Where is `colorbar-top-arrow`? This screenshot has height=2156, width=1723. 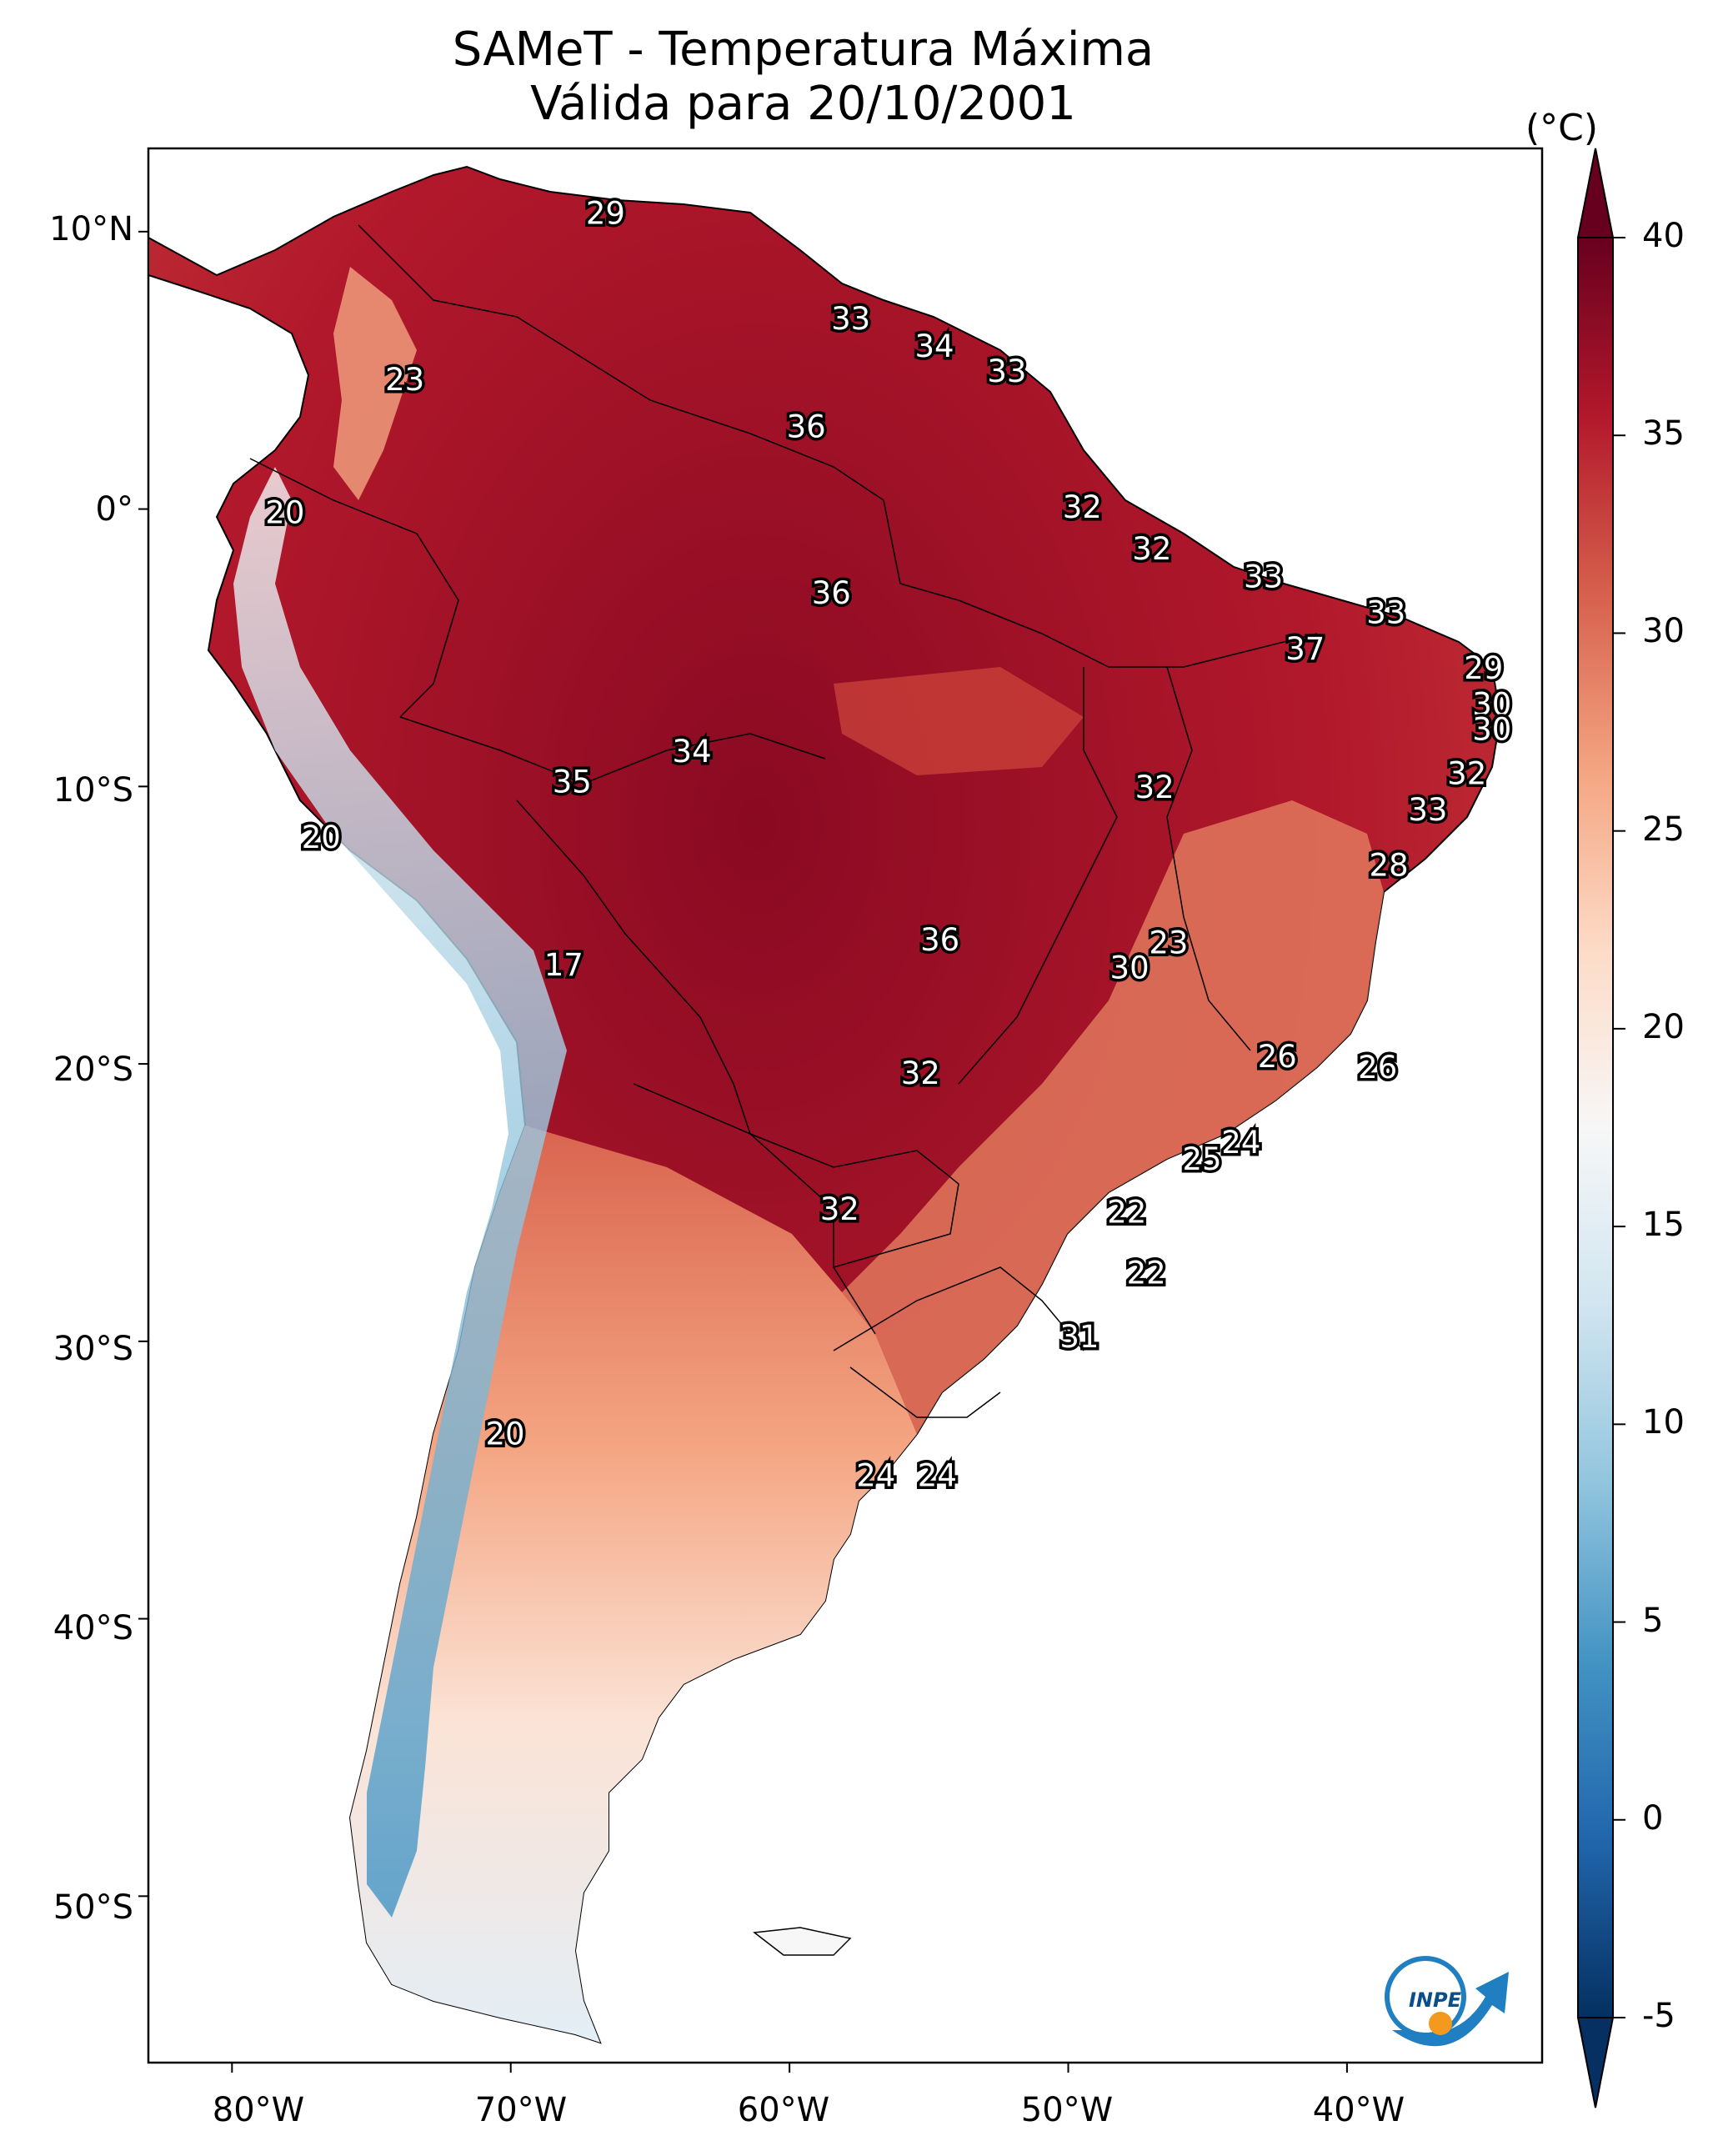 colorbar-top-arrow is located at coordinates (1595, 193).